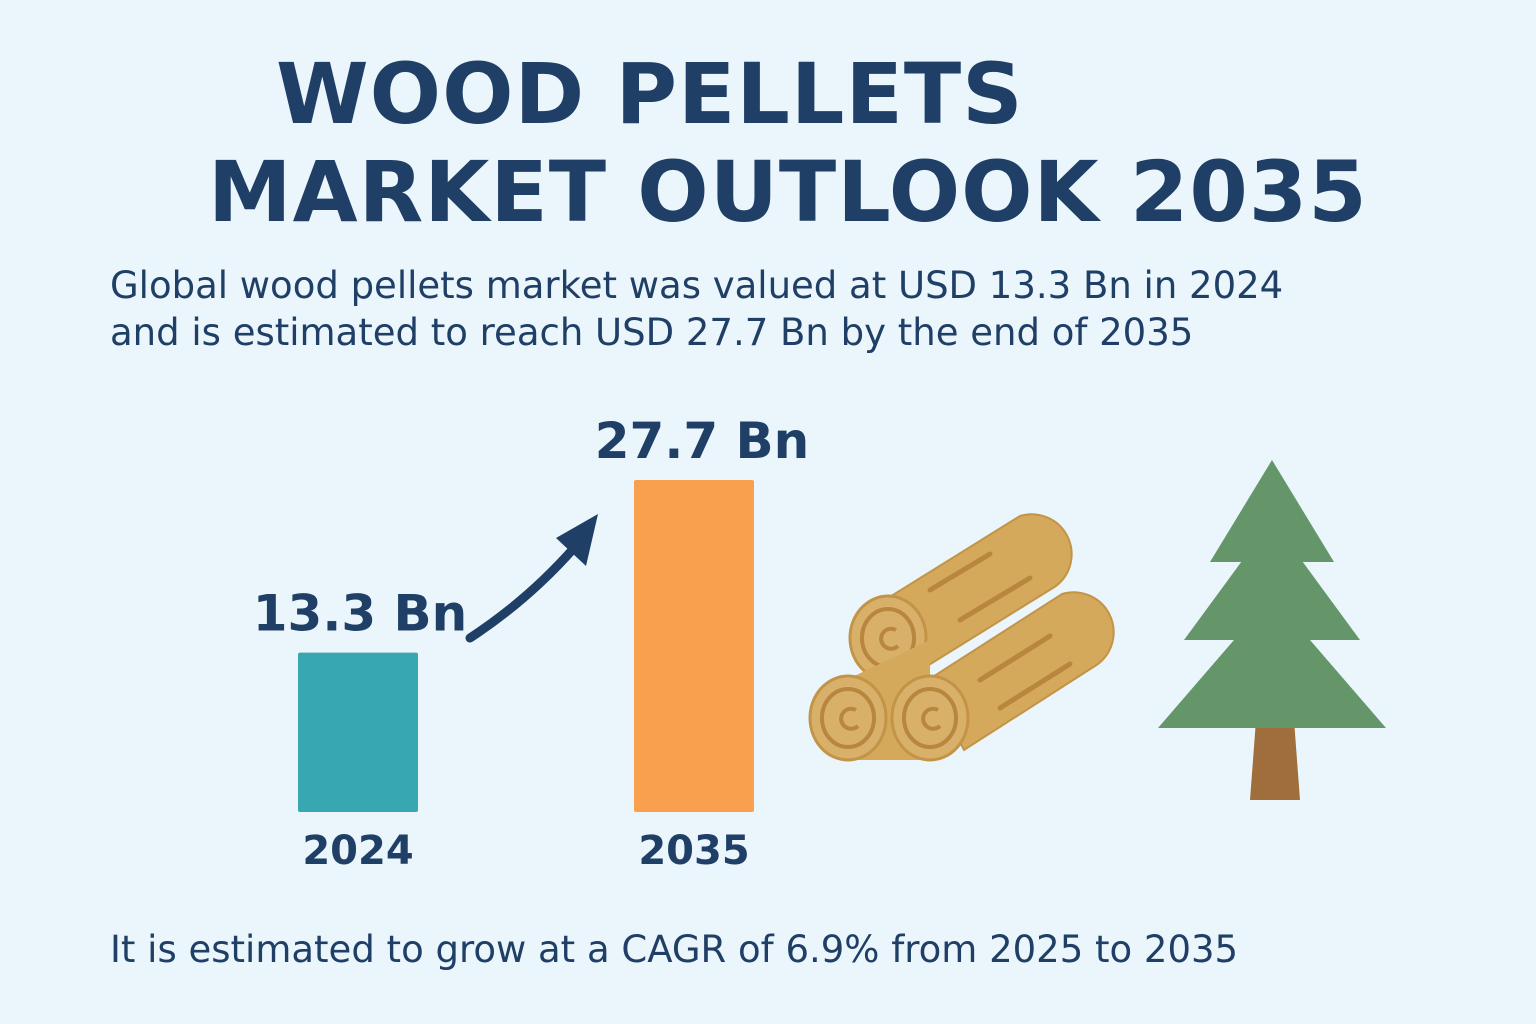 Image resolution: width=1536 pixels, height=1024 pixels. What do you see at coordinates (360, 614) in the screenshot?
I see `data-label-2024: 13.3 Bn` at bounding box center [360, 614].